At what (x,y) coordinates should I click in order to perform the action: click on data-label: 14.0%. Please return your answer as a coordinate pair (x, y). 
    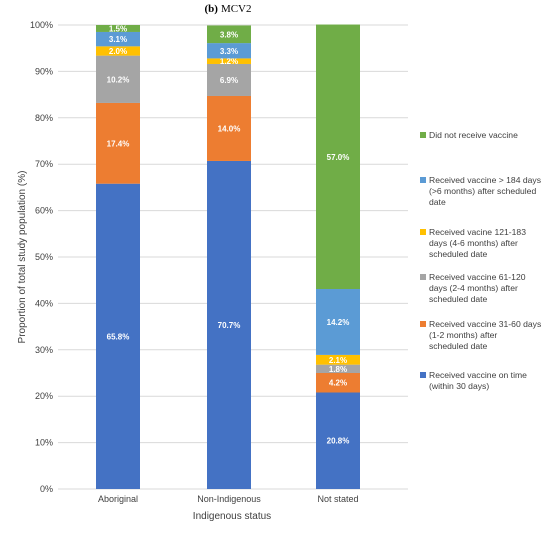
    Looking at the image, I should click on (229, 128).